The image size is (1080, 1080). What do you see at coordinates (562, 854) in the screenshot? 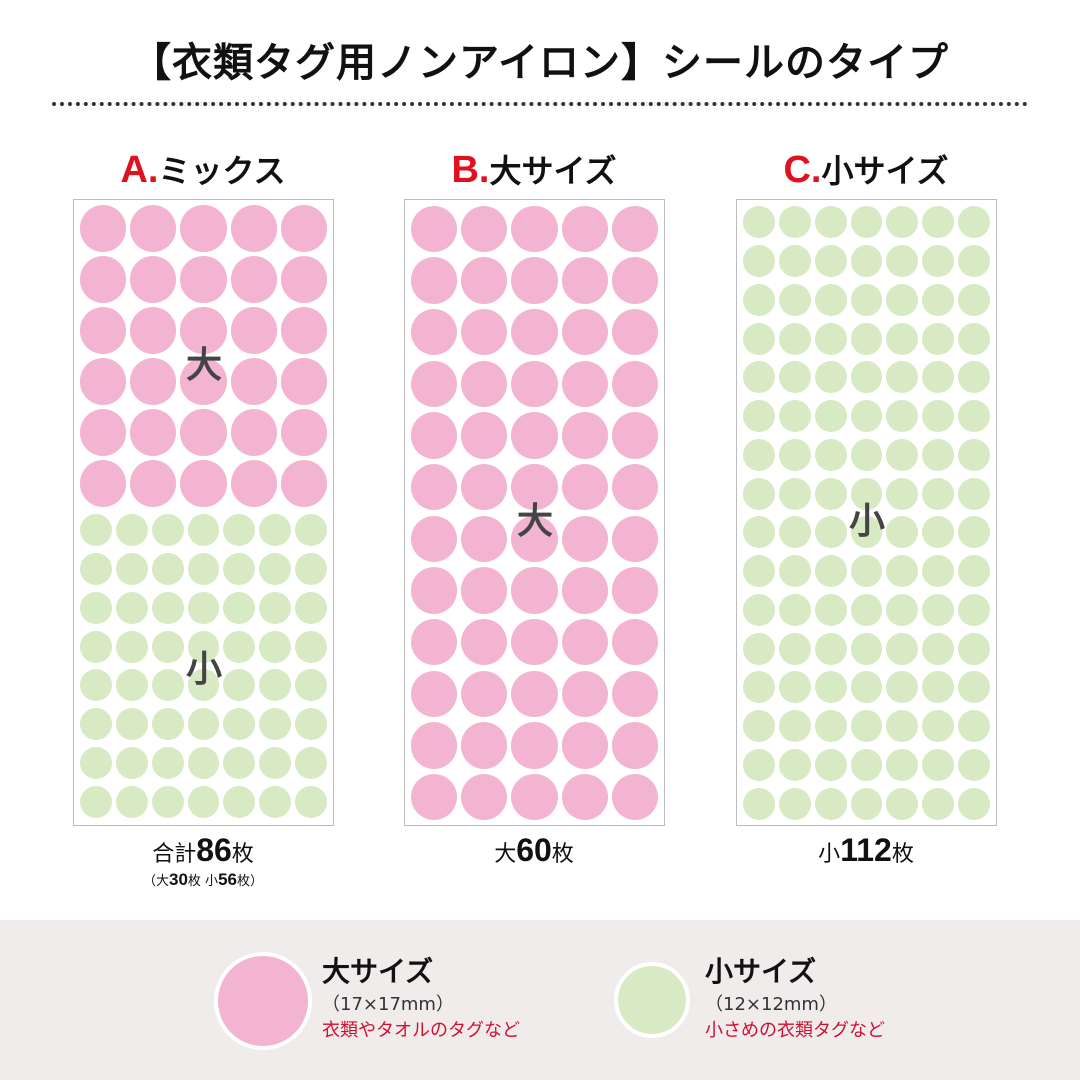
I see `count-unit: 枚` at bounding box center [562, 854].